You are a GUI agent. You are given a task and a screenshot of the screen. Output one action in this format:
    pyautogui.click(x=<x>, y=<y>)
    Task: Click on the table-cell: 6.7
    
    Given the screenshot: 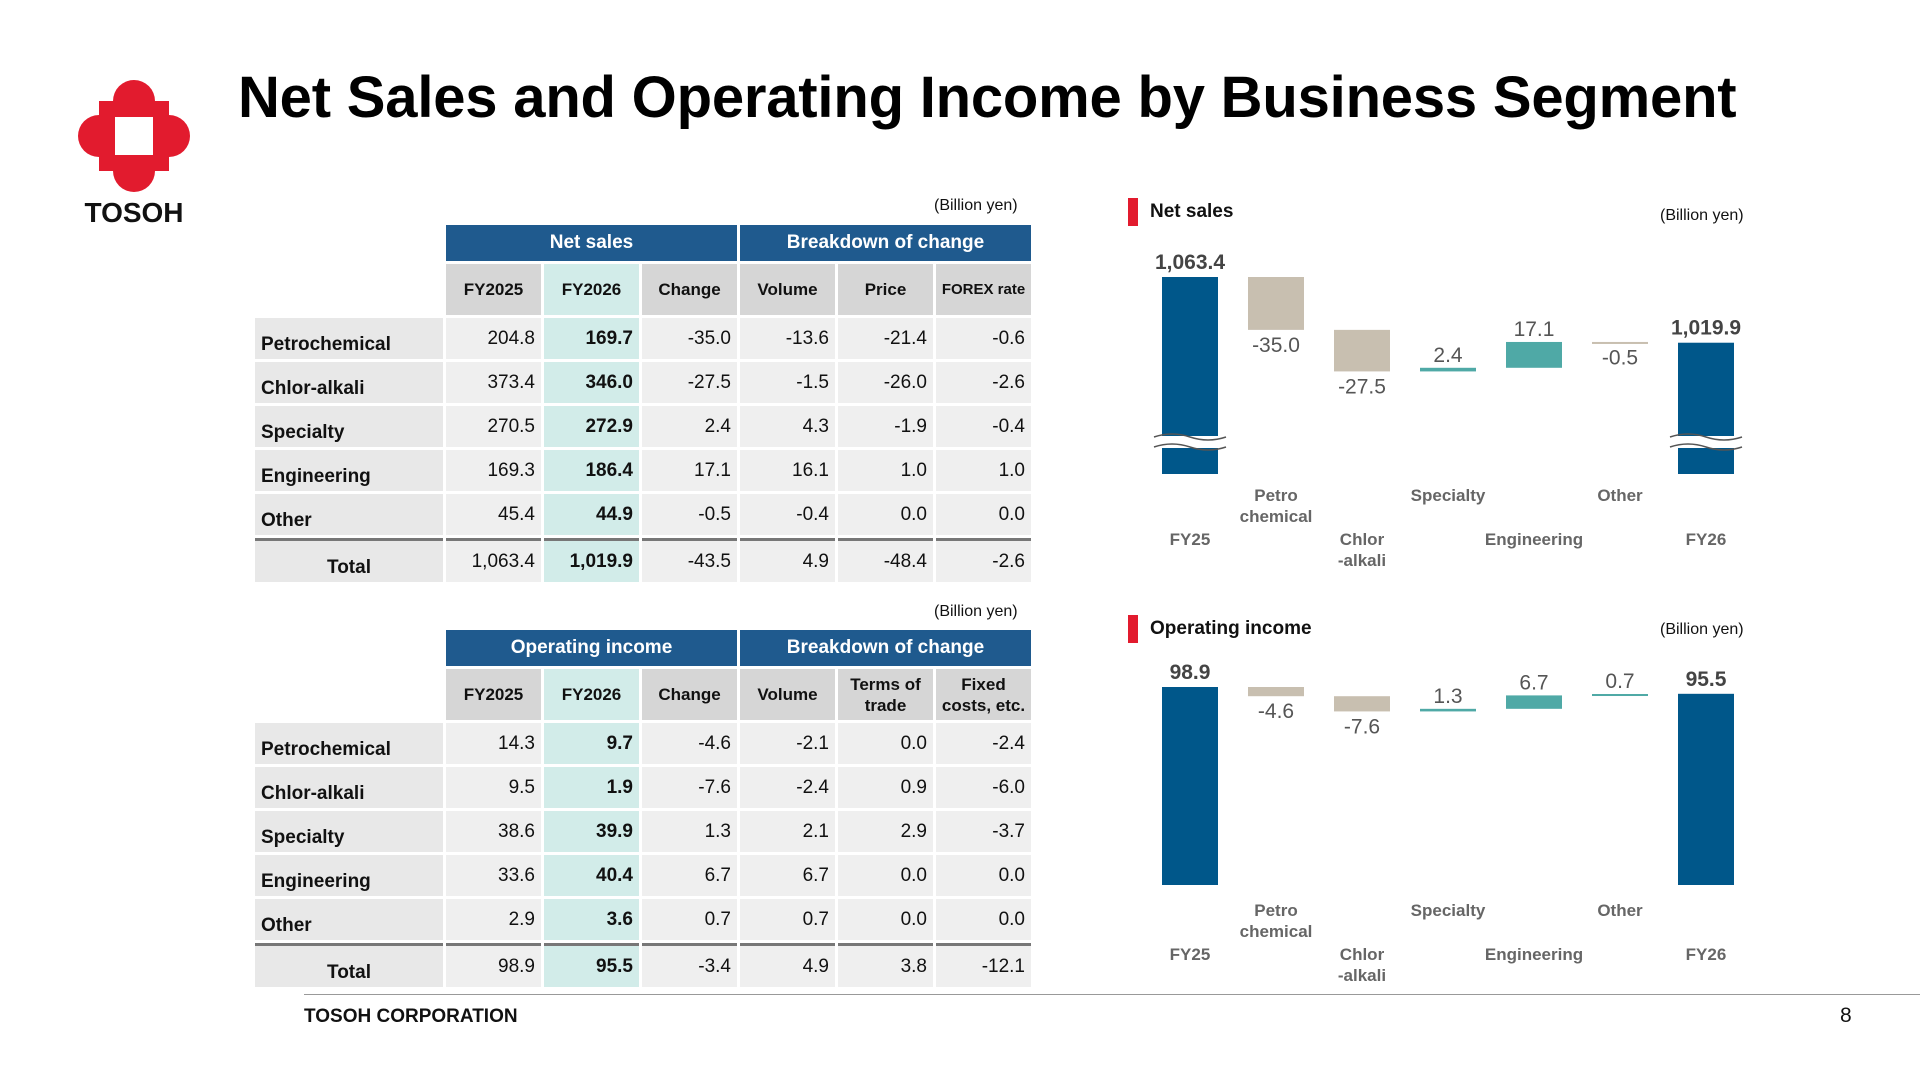 What is the action you would take?
    pyautogui.click(x=689, y=875)
    